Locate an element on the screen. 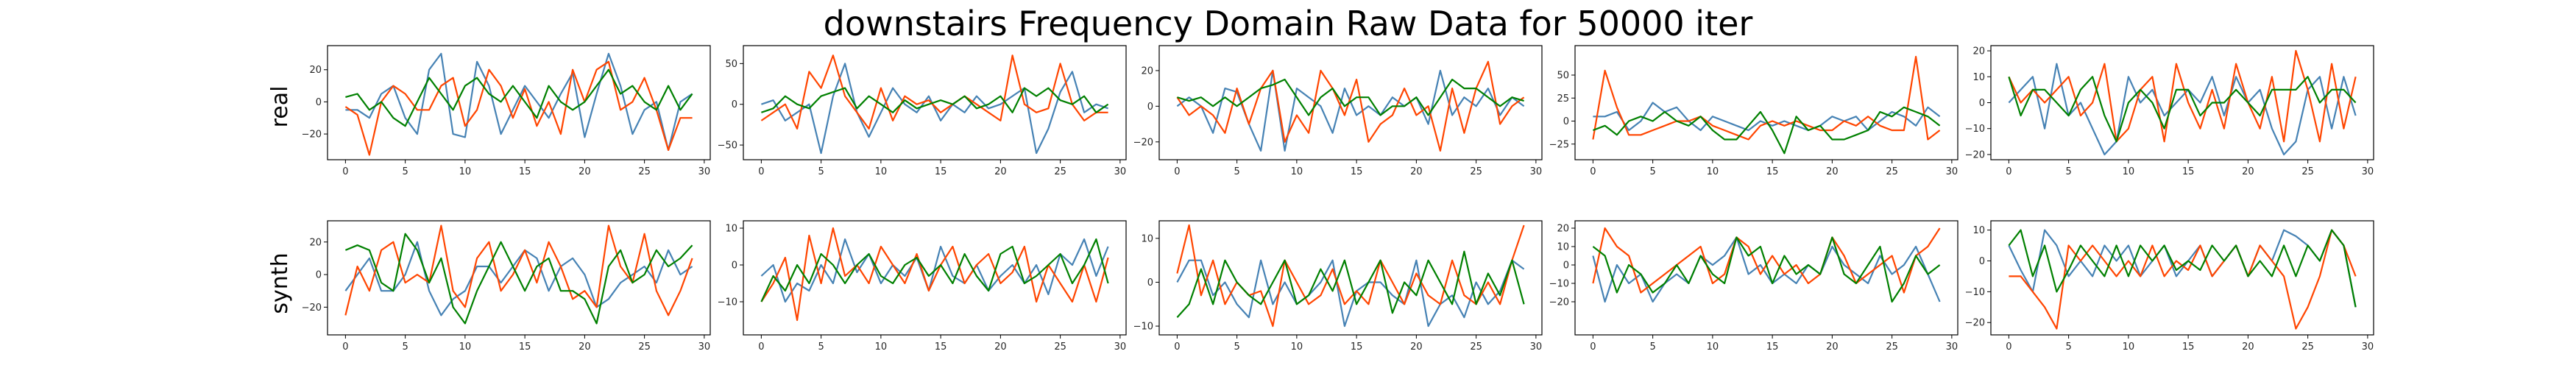 The image size is (2576, 368). y-tick-label: −50 is located at coordinates (727, 146).